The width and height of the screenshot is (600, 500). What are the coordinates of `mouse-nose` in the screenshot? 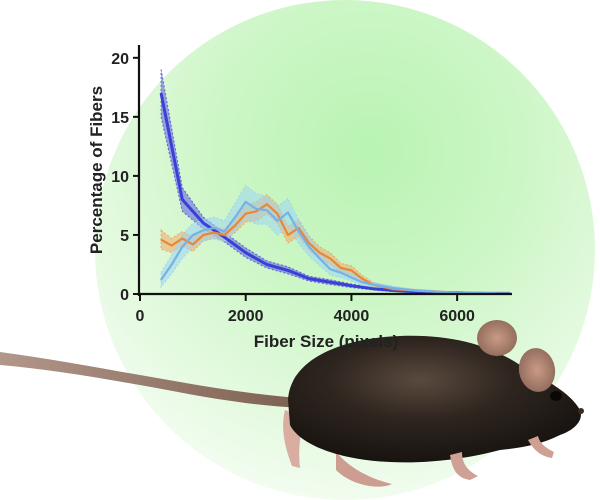 It's located at (581, 411).